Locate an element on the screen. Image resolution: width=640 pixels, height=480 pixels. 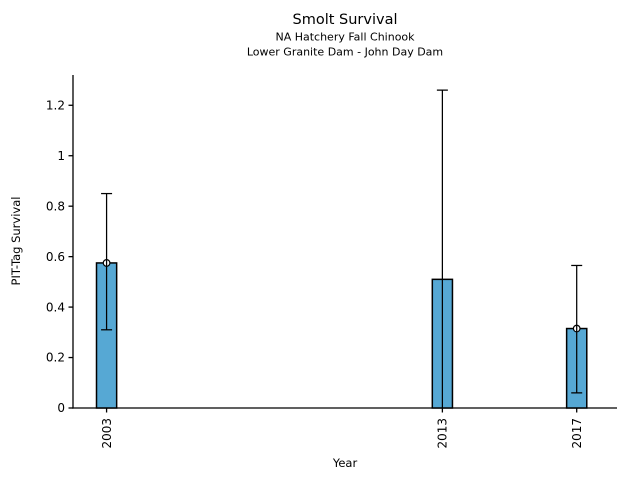
y-tick-label: 0.8 is located at coordinates (55, 206).